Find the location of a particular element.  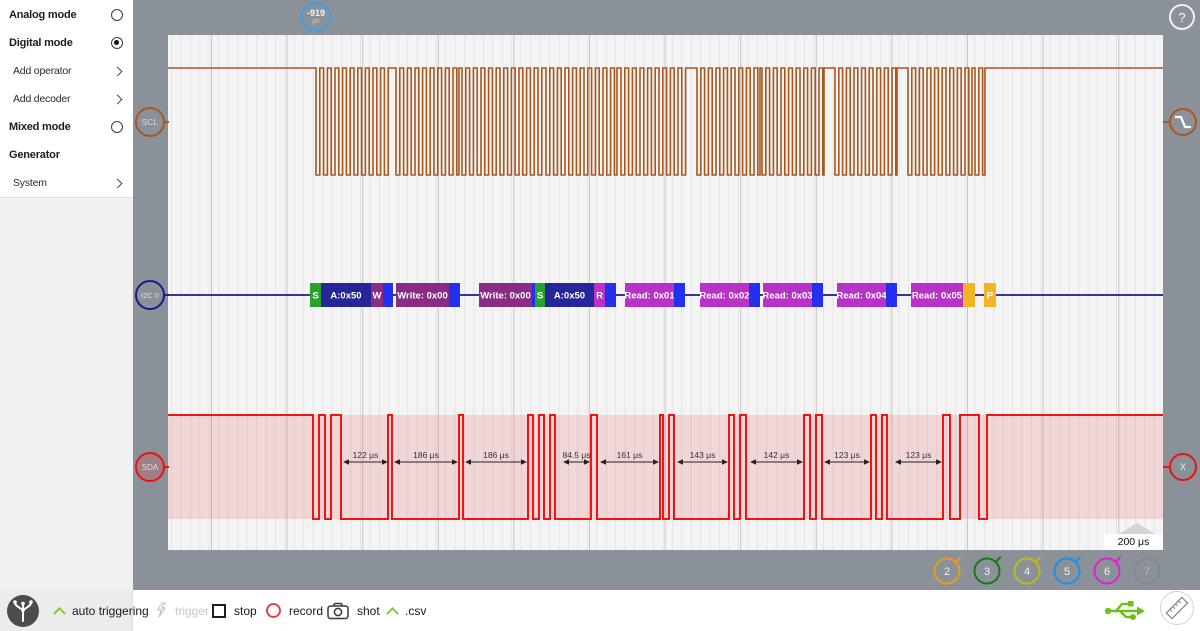

i2c-block: Read: 0x04 is located at coordinates (861, 295).